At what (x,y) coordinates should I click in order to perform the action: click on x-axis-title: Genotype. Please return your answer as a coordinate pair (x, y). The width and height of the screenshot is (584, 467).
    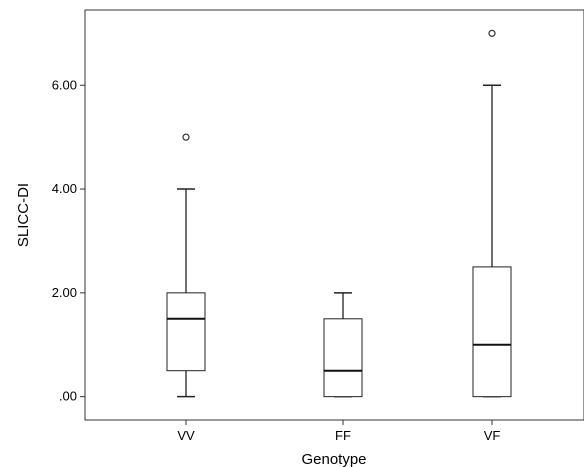
    Looking at the image, I should click on (333, 459).